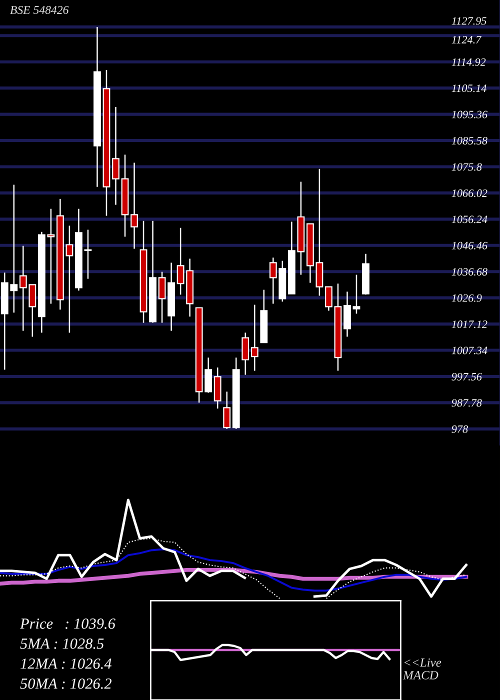 The width and height of the screenshot is (500, 700). Describe the element at coordinates (467, 298) in the screenshot. I see `y-tick-label: 1026.9` at that location.